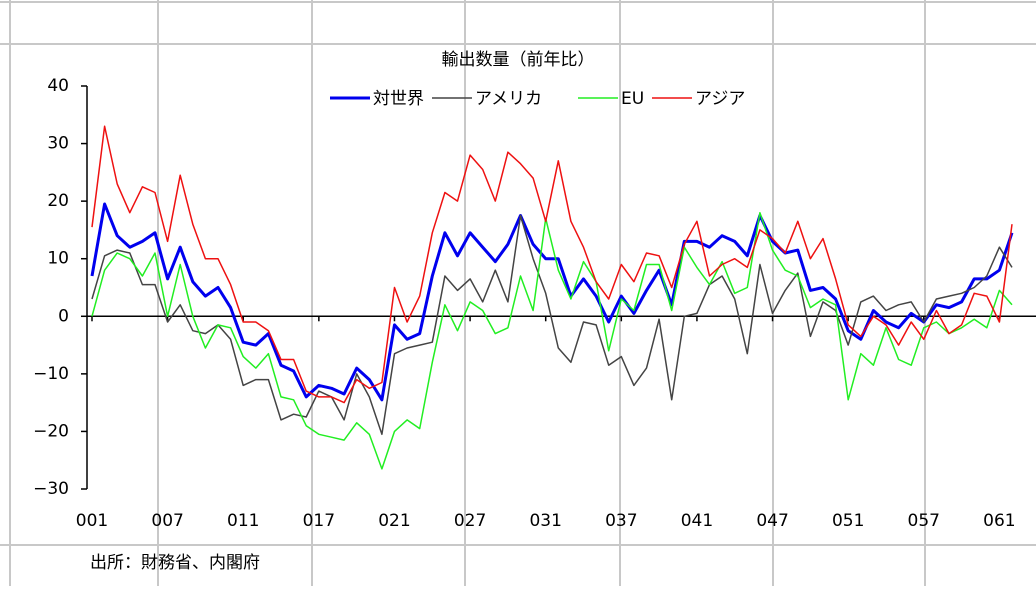  Describe the element at coordinates (63, 316) in the screenshot. I see `y-tick-label: 0` at that location.